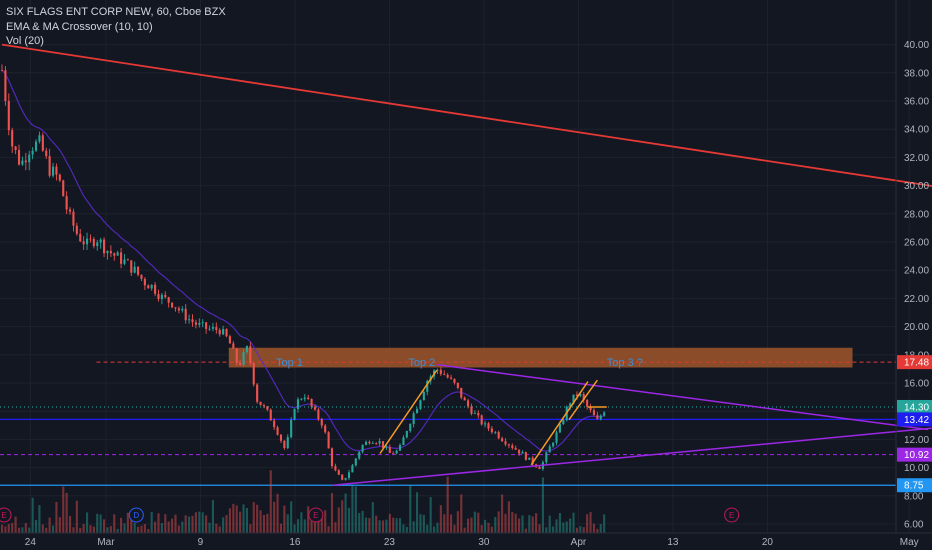  I want to click on time-tick-label: 9, so click(201, 542).